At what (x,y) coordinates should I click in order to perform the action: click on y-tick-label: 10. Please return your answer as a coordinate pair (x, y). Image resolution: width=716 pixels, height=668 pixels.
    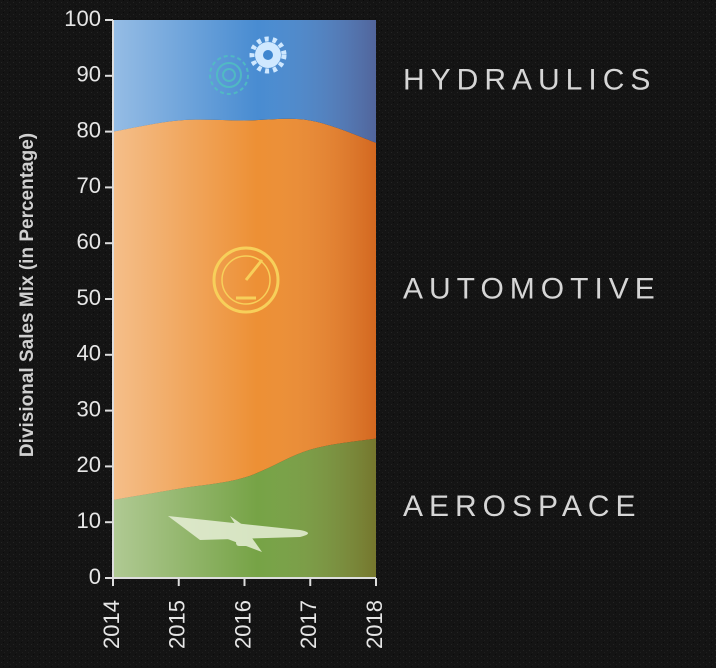
    Looking at the image, I should click on (89, 520).